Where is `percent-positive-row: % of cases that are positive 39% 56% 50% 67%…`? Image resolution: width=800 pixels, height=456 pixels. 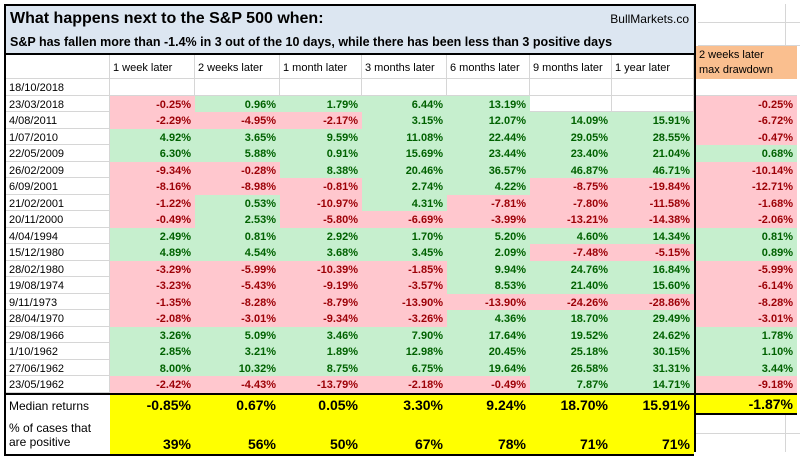 percent-positive-row: % of cases that are positive 39% 56% 50% 67%… is located at coordinates (350, 436).